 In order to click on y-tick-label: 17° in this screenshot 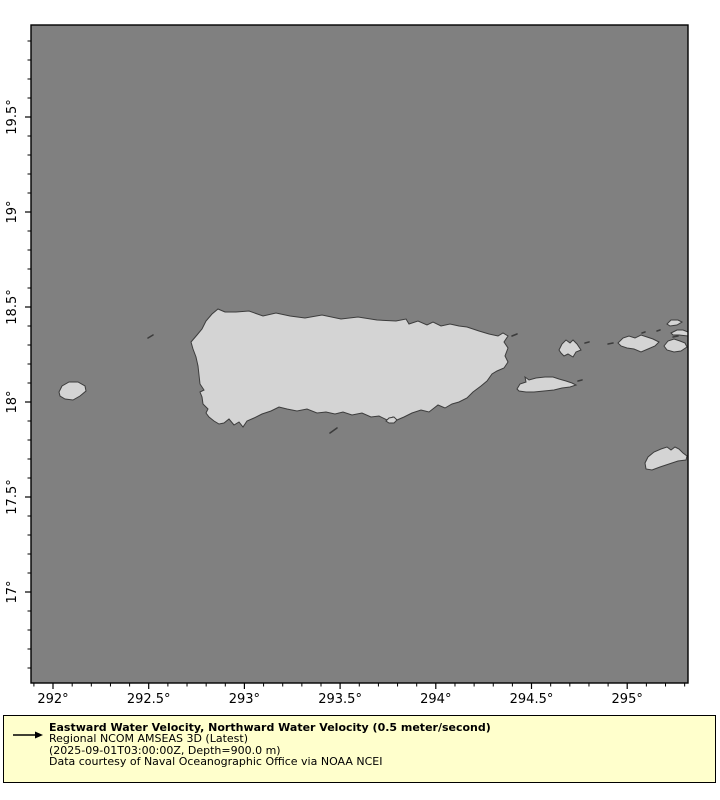, I will do `click(12, 591)`.